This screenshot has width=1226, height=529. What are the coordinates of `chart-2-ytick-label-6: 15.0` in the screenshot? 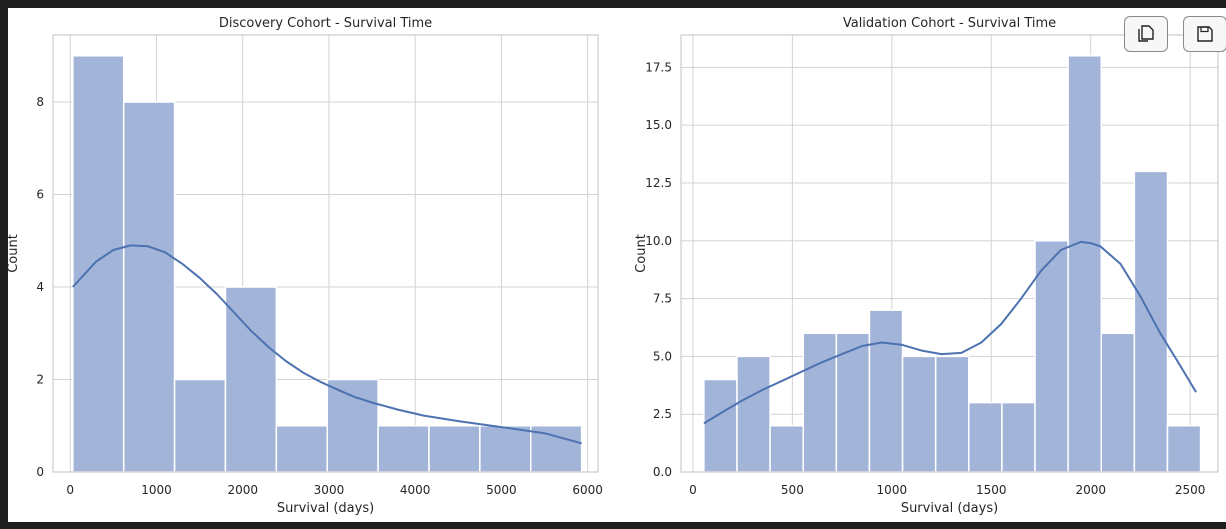 It's located at (658, 125).